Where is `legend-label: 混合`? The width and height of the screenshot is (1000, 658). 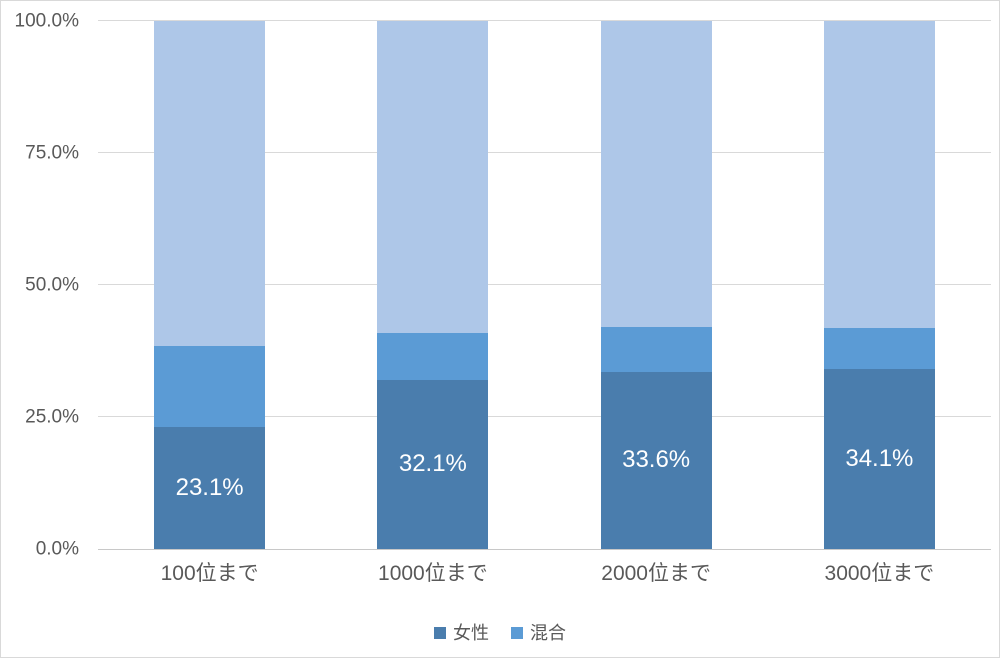
legend-label: 混合 is located at coordinates (548, 633).